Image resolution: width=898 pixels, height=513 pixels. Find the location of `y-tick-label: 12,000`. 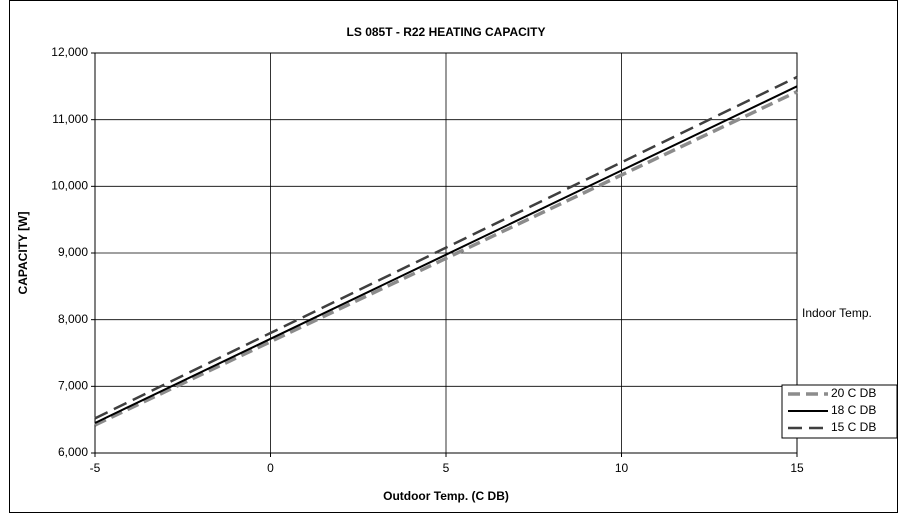

y-tick-label: 12,000 is located at coordinates (69, 52).